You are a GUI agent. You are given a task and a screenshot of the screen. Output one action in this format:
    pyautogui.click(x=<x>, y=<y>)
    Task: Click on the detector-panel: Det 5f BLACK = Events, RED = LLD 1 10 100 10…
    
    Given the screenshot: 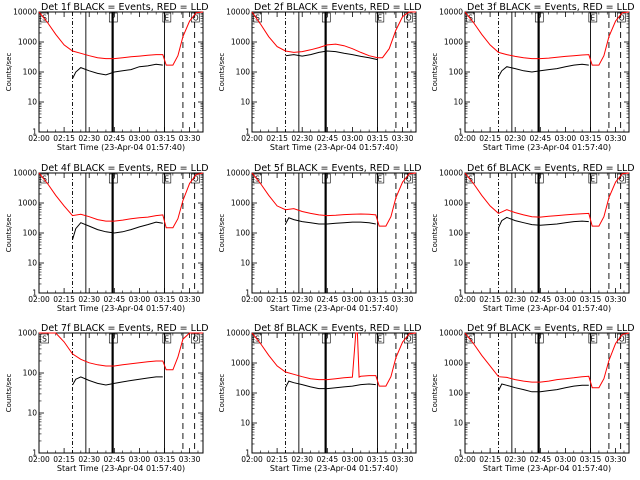 What is the action you would take?
    pyautogui.click(x=320, y=238)
    